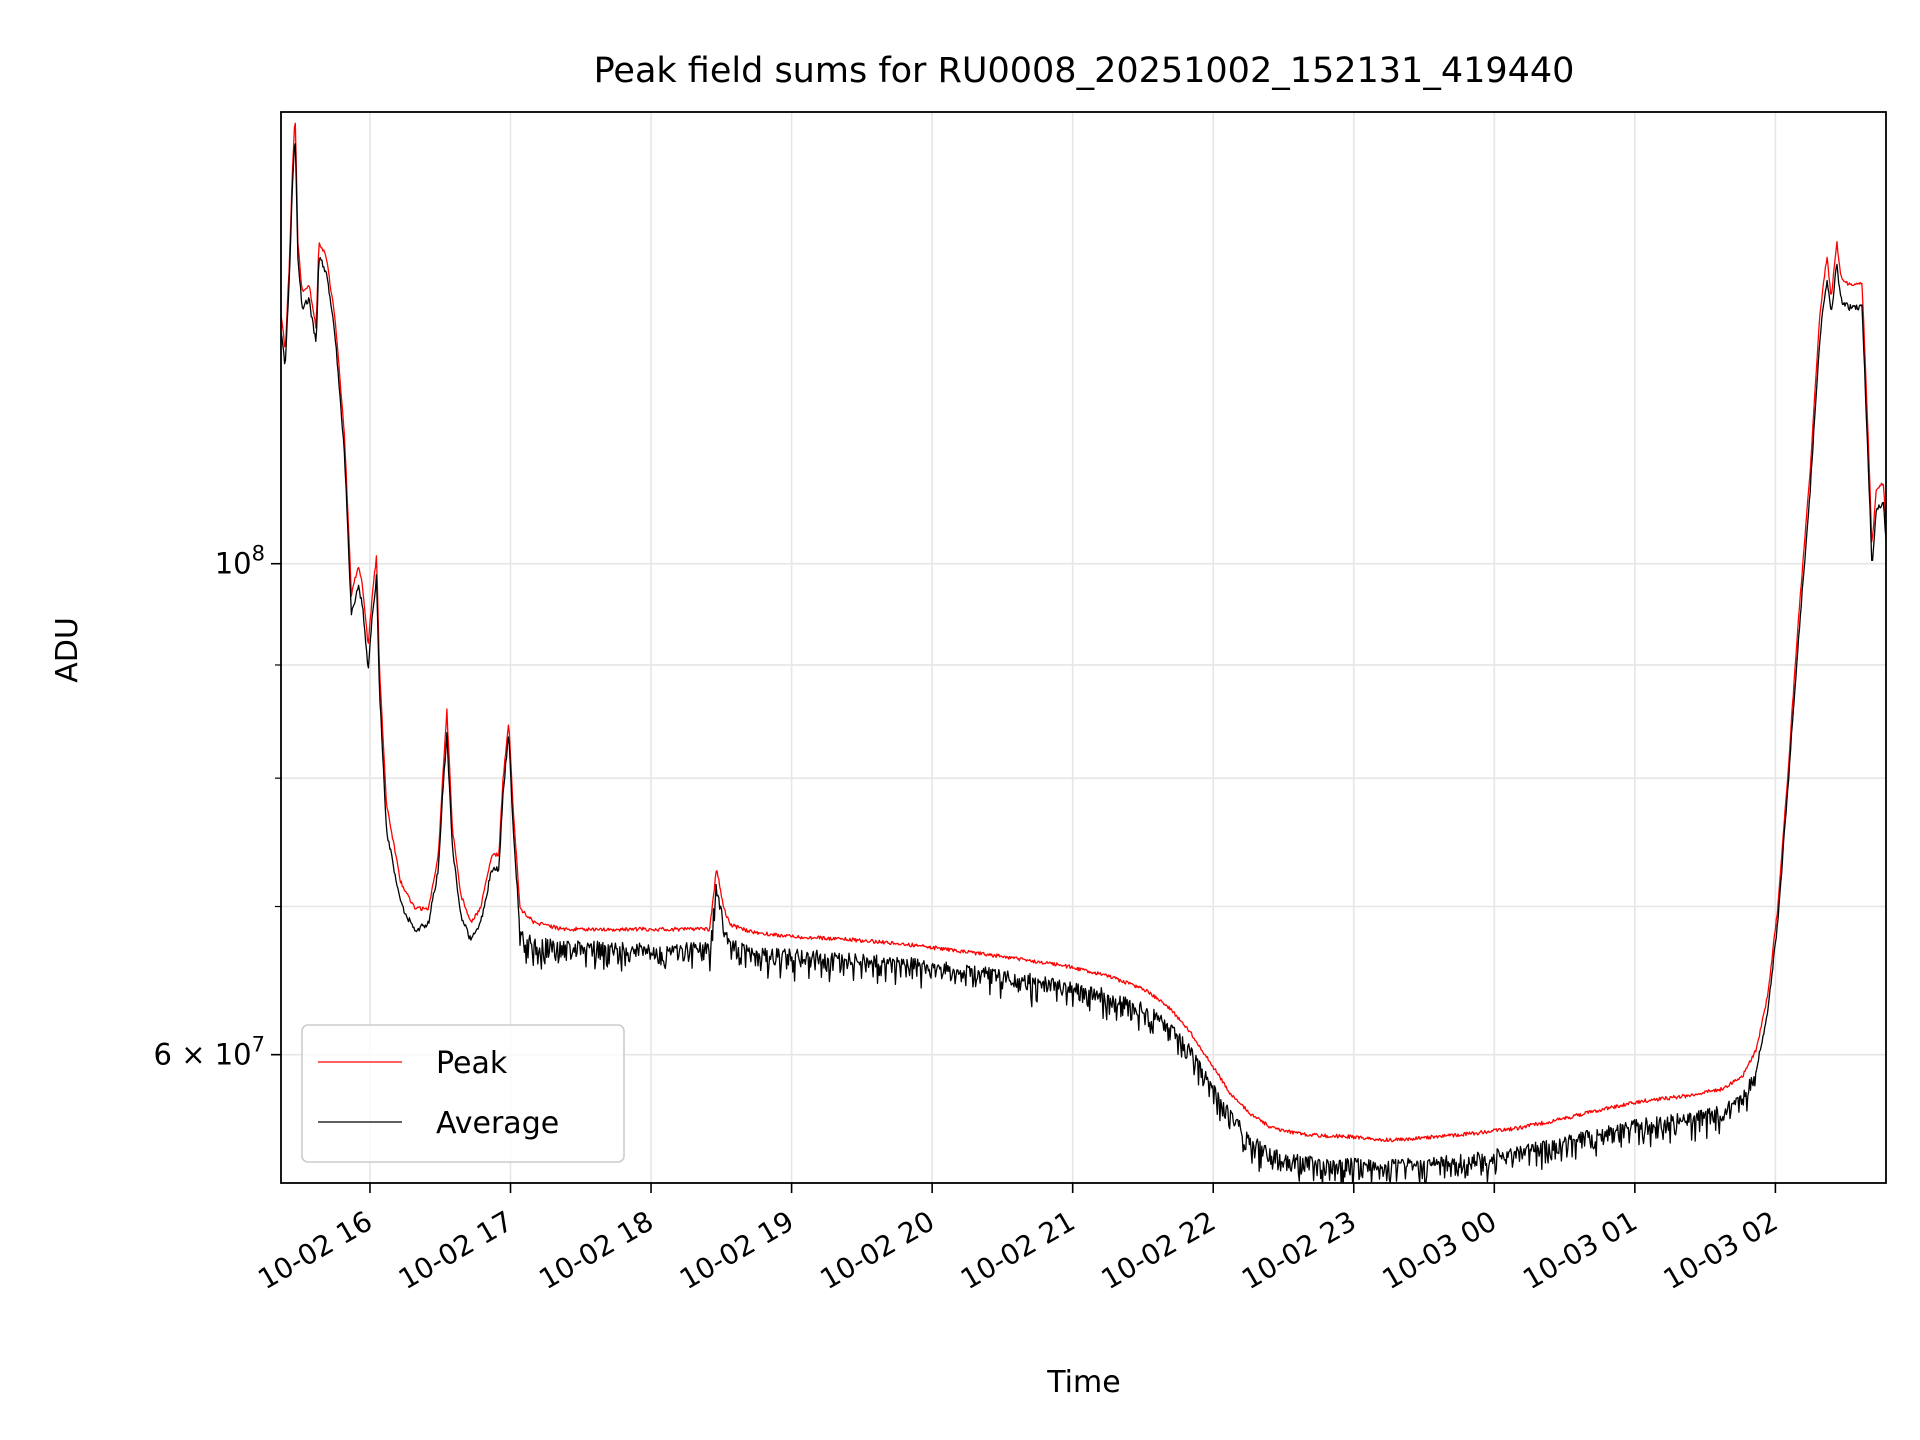  I want to click on legend-box, so click(463, 1093).